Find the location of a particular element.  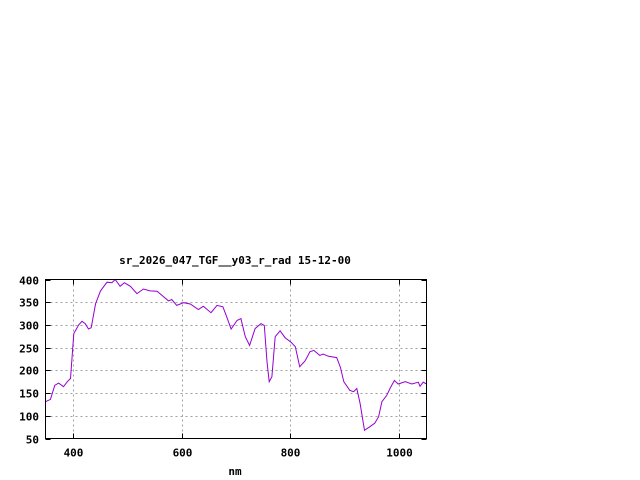

y-tick-label: 50 is located at coordinates (32, 440).